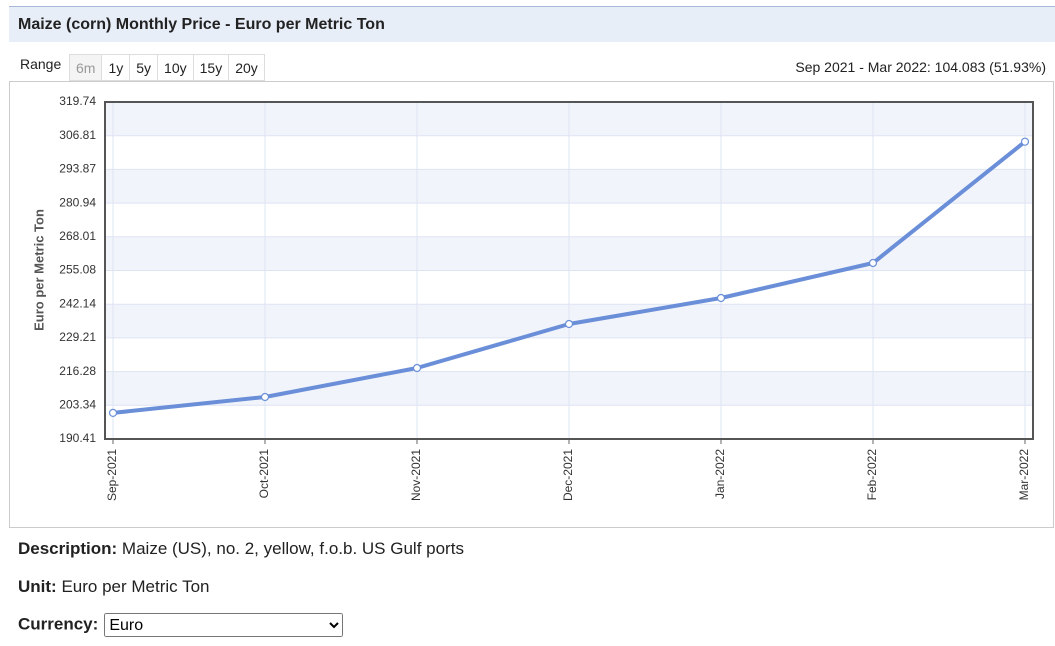 The height and width of the screenshot is (646, 1055). I want to click on y-tick-label: 203.34, so click(77, 404).